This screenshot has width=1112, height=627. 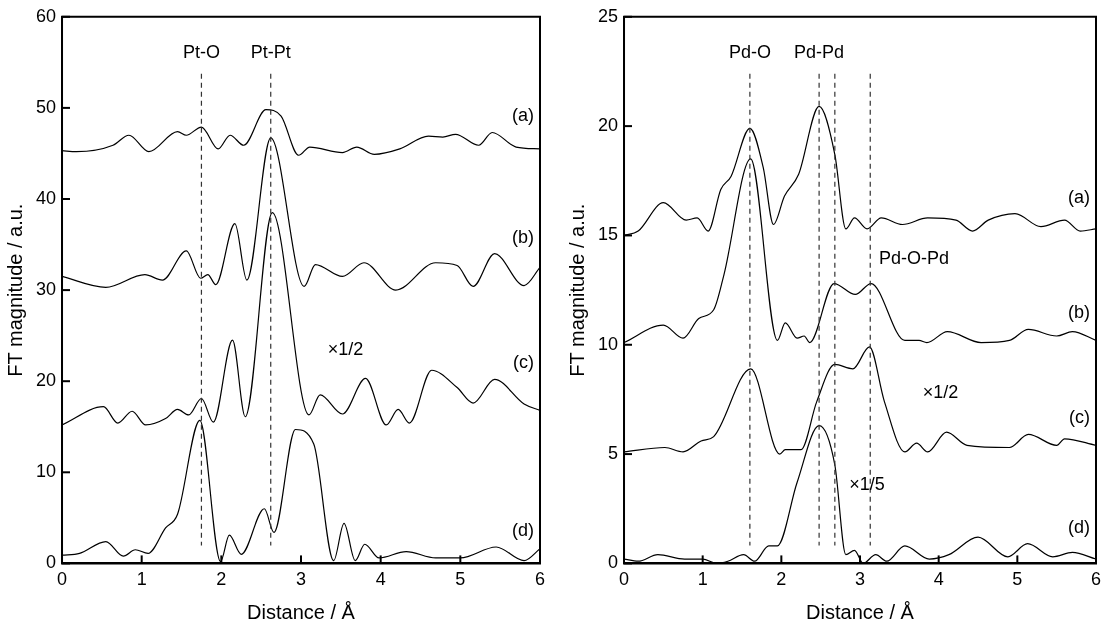 What do you see at coordinates (608, 234) in the screenshot?
I see `y-tick-label: 15` at bounding box center [608, 234].